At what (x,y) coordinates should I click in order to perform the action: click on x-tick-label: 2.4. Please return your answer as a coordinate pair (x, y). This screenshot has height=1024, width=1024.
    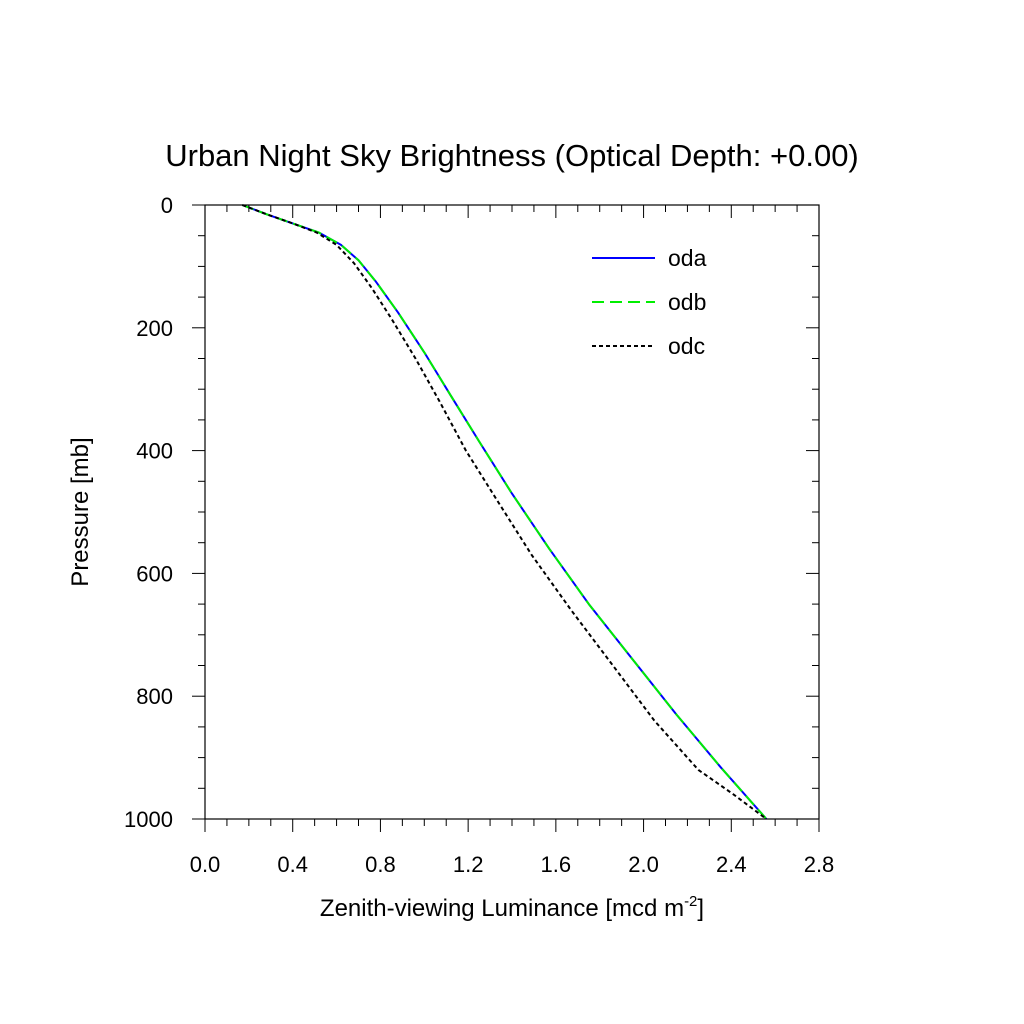
    Looking at the image, I should click on (731, 864).